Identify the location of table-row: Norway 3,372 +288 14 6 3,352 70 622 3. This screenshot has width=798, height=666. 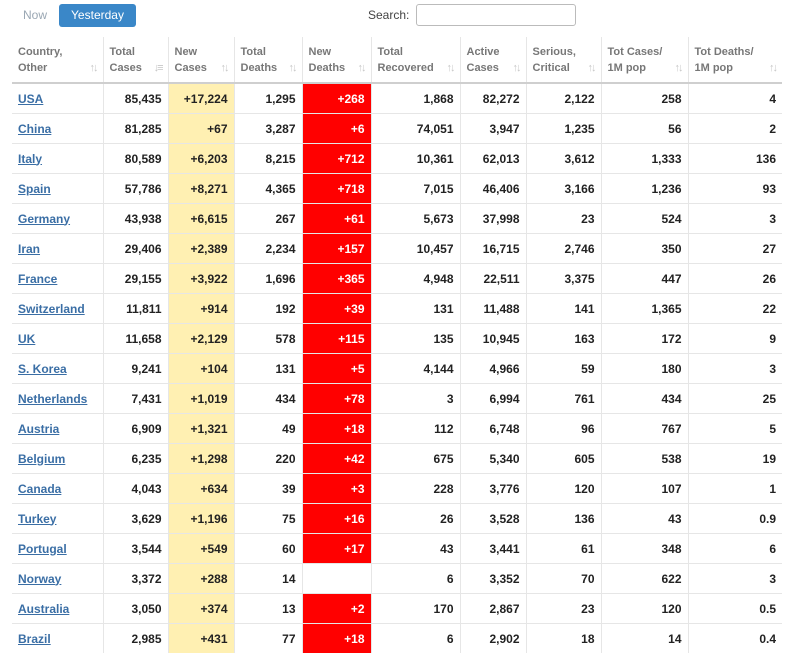
(397, 578).